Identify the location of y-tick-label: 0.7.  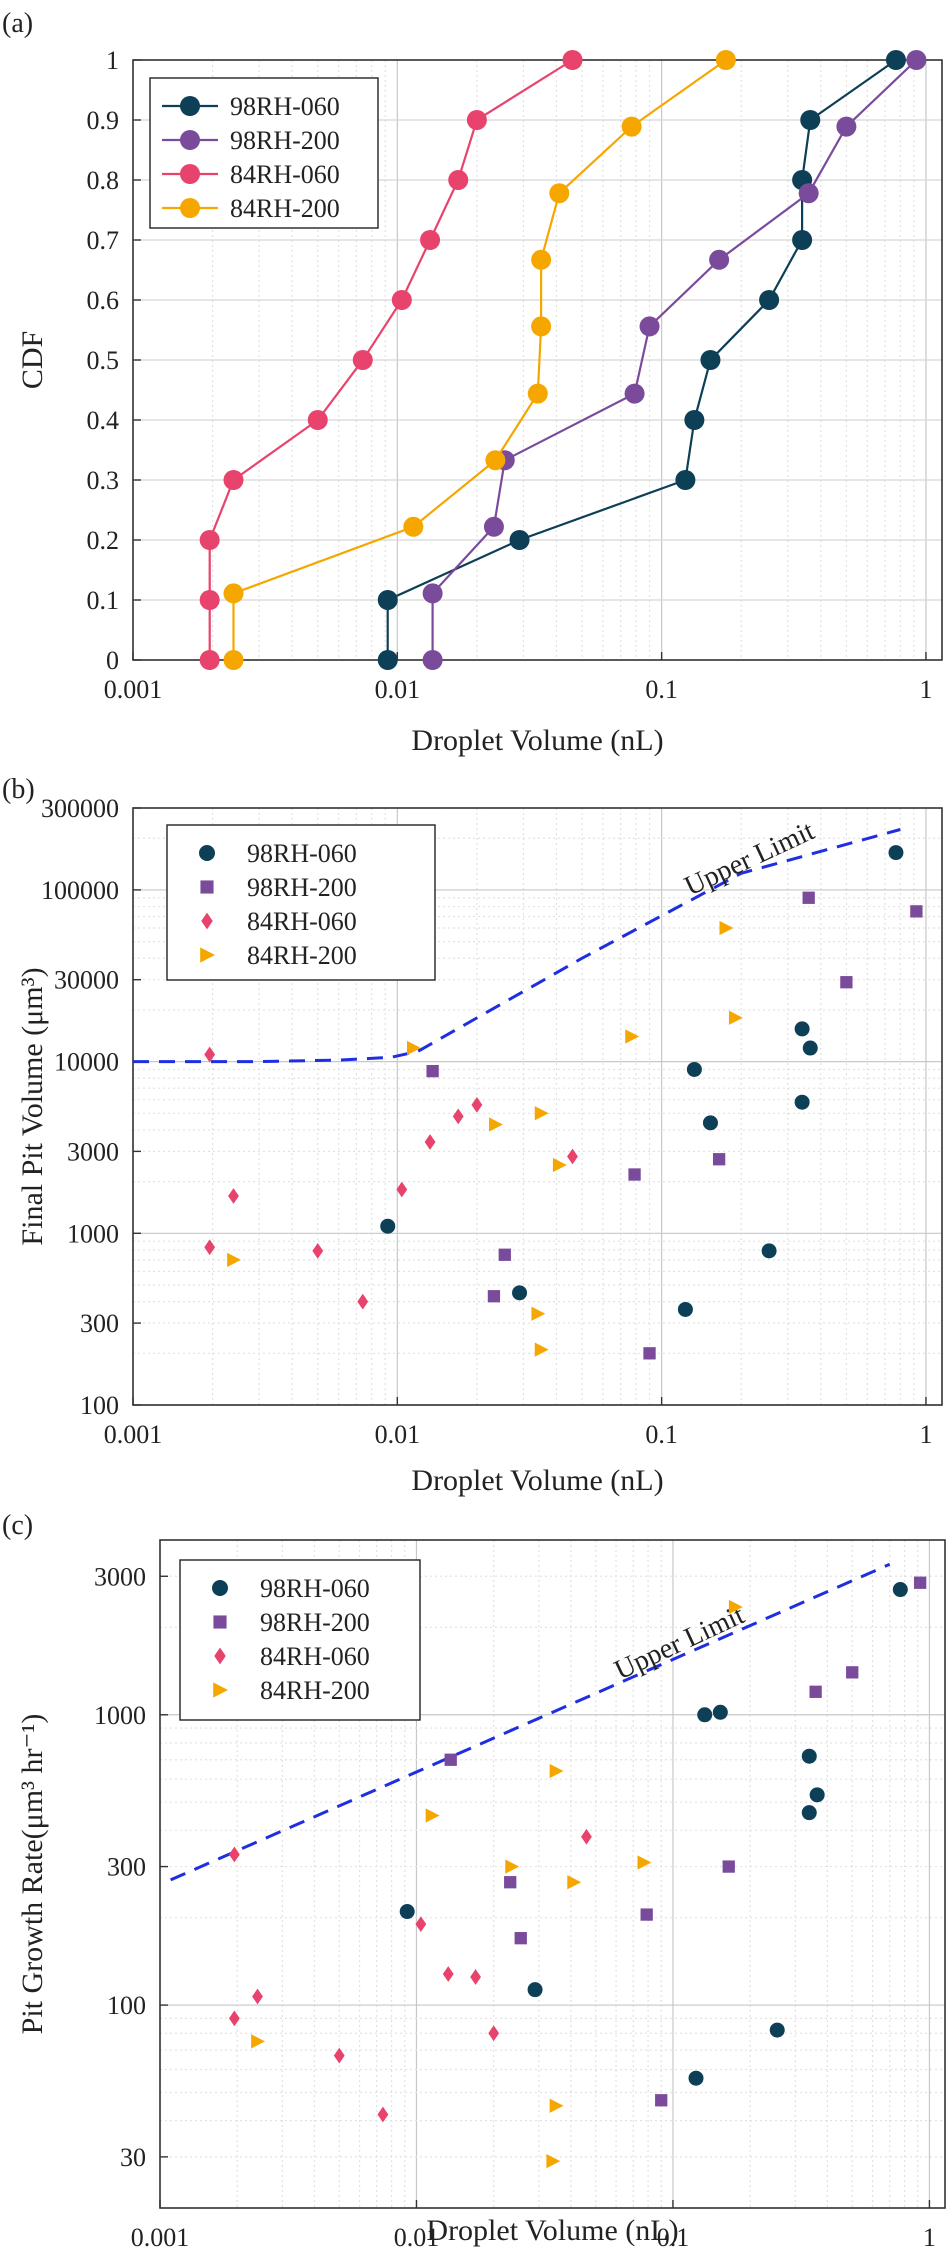
(103, 240).